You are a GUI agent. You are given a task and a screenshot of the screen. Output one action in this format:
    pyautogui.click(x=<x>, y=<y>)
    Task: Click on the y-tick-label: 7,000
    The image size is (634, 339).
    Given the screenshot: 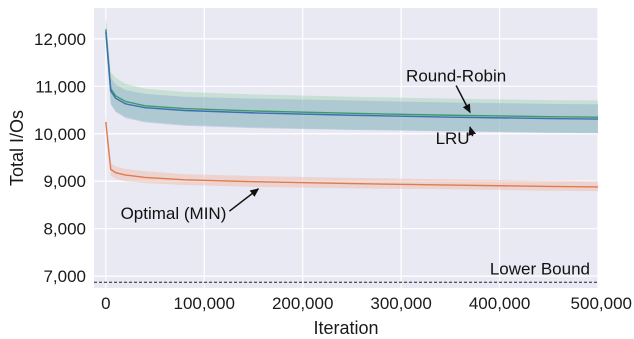 What is the action you would take?
    pyautogui.click(x=64, y=276)
    